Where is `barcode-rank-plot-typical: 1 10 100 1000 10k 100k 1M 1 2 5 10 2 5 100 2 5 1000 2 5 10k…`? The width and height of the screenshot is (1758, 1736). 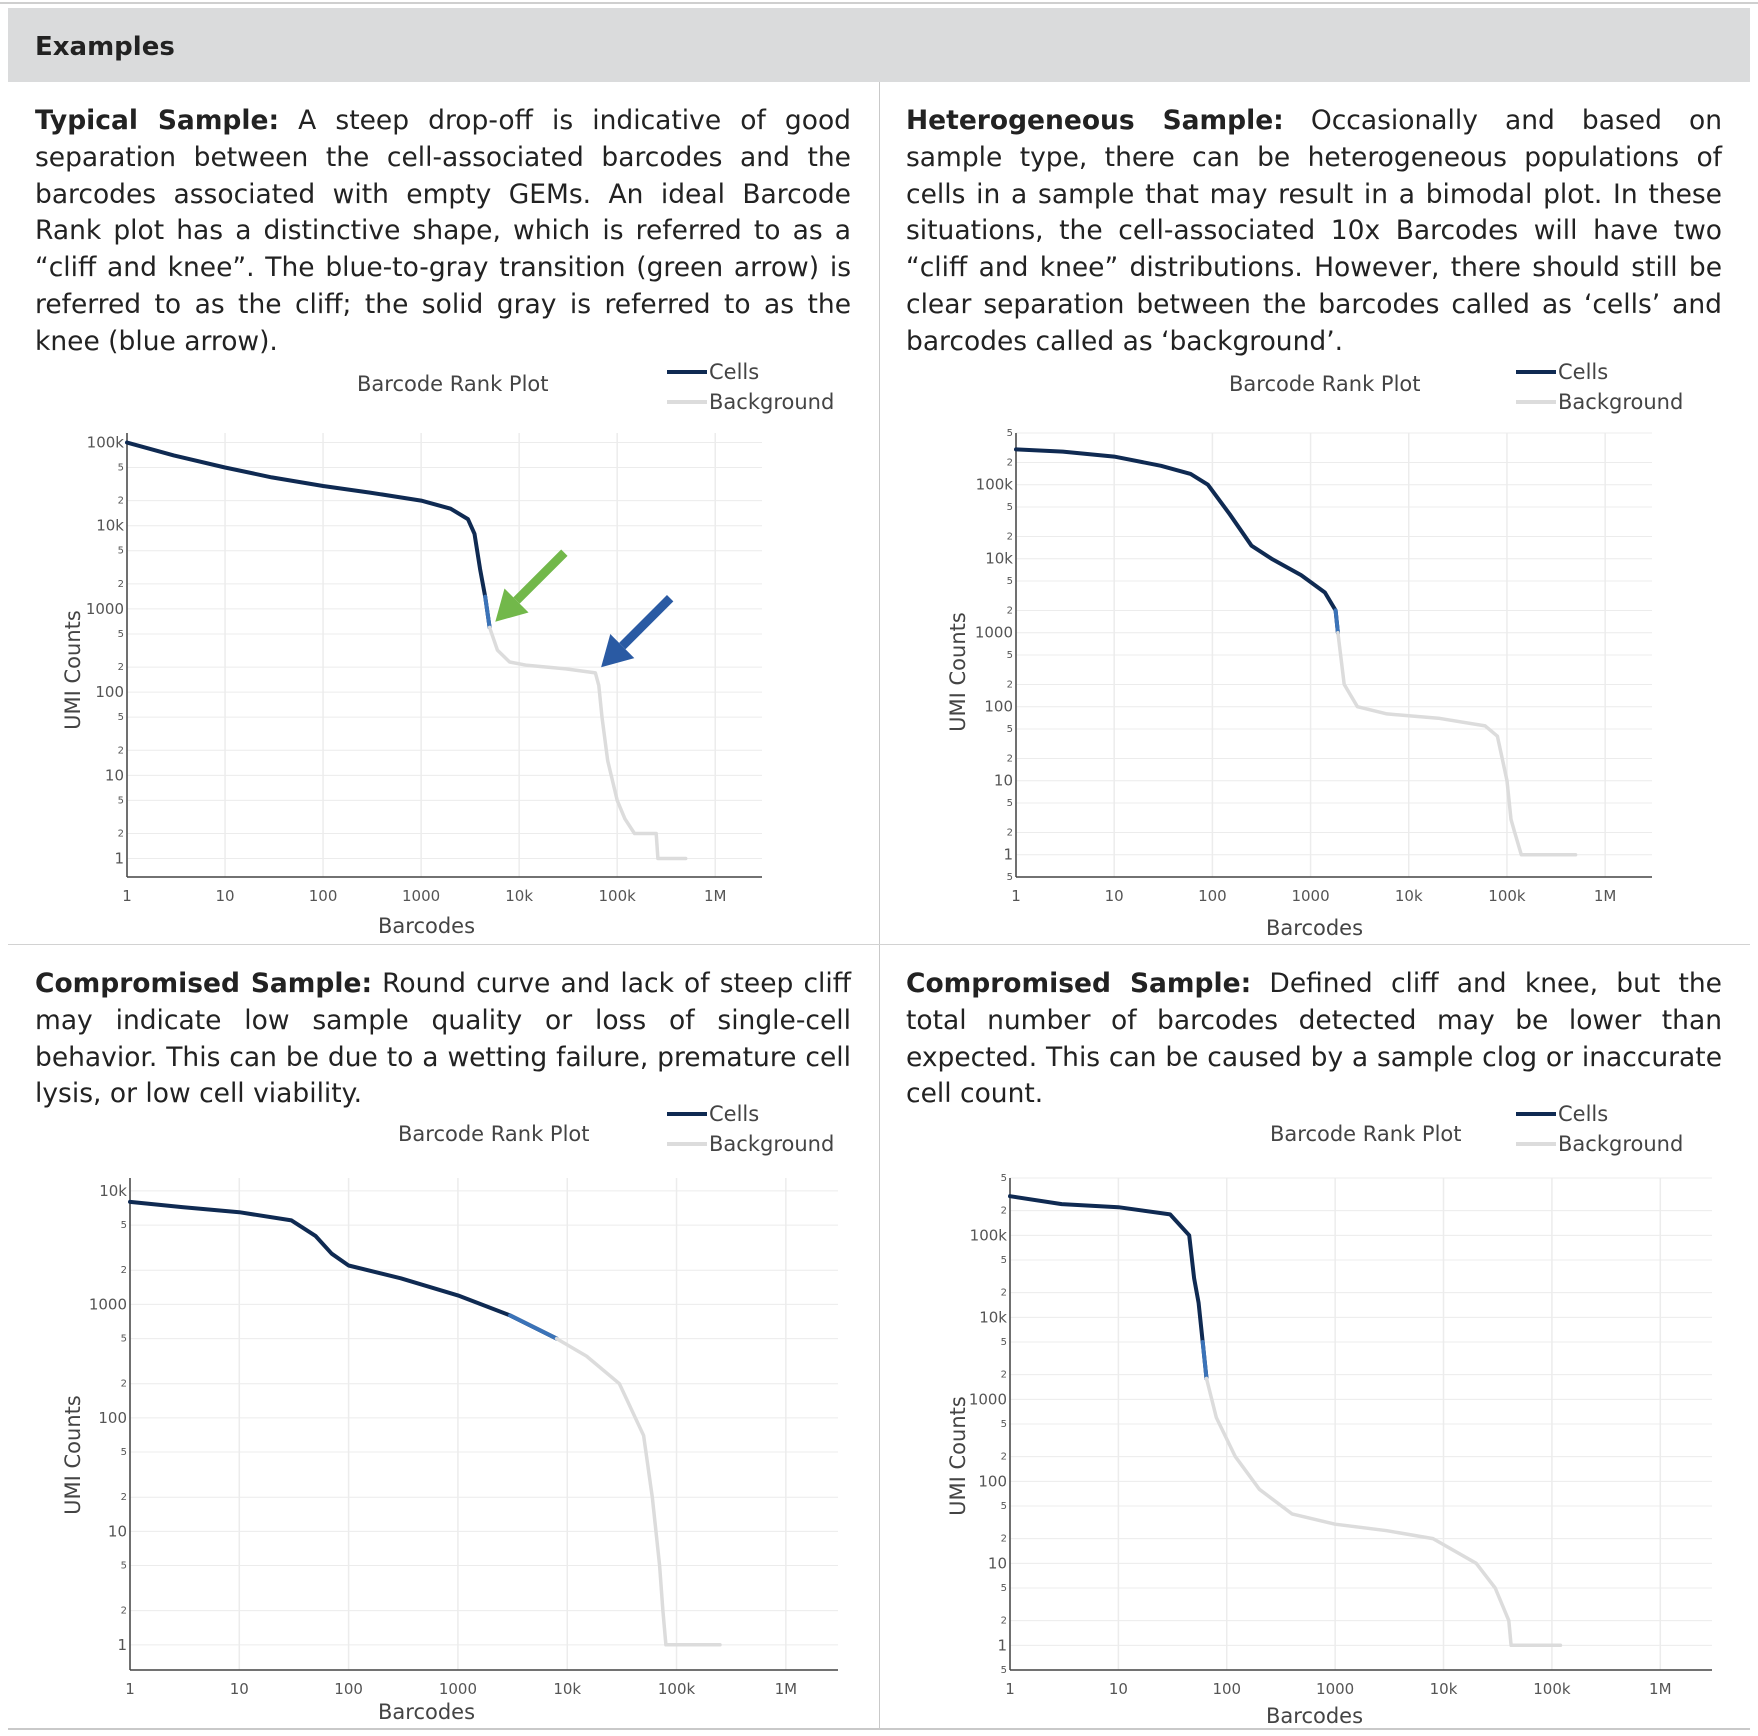
barcode-rank-plot-typical: 1 10 100 1000 10k 100k 1M 1 2 5 10 2 5 100 2 5 1000 2 5 10k… is located at coordinates (424, 669).